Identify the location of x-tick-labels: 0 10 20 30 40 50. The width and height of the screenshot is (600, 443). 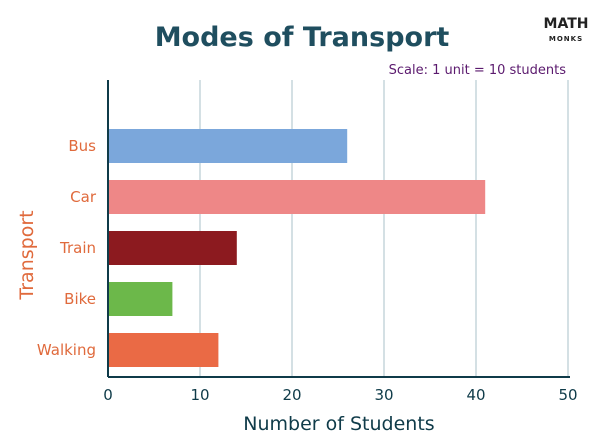
(340, 395).